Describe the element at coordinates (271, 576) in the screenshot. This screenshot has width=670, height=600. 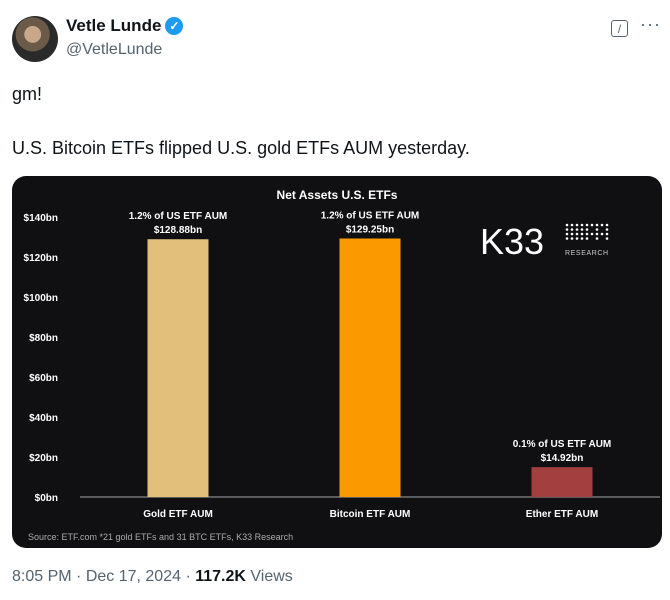
I see `views-label: Views` at that location.